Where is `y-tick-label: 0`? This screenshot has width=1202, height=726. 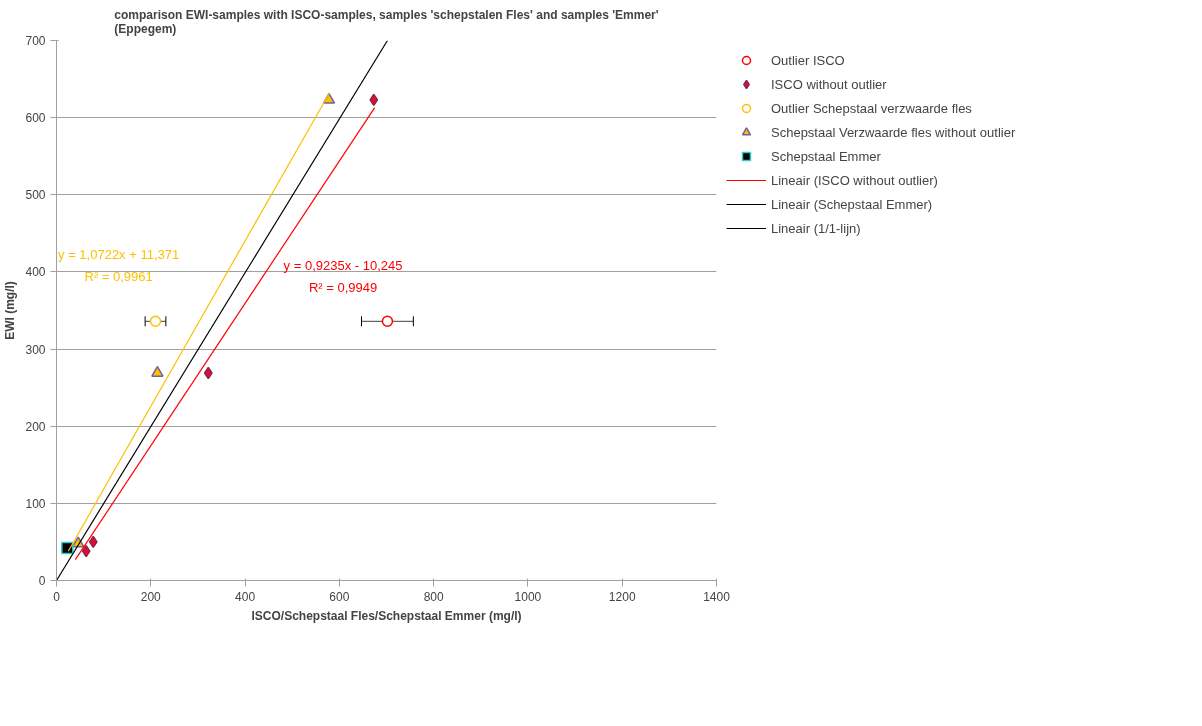 y-tick-label: 0 is located at coordinates (42, 581).